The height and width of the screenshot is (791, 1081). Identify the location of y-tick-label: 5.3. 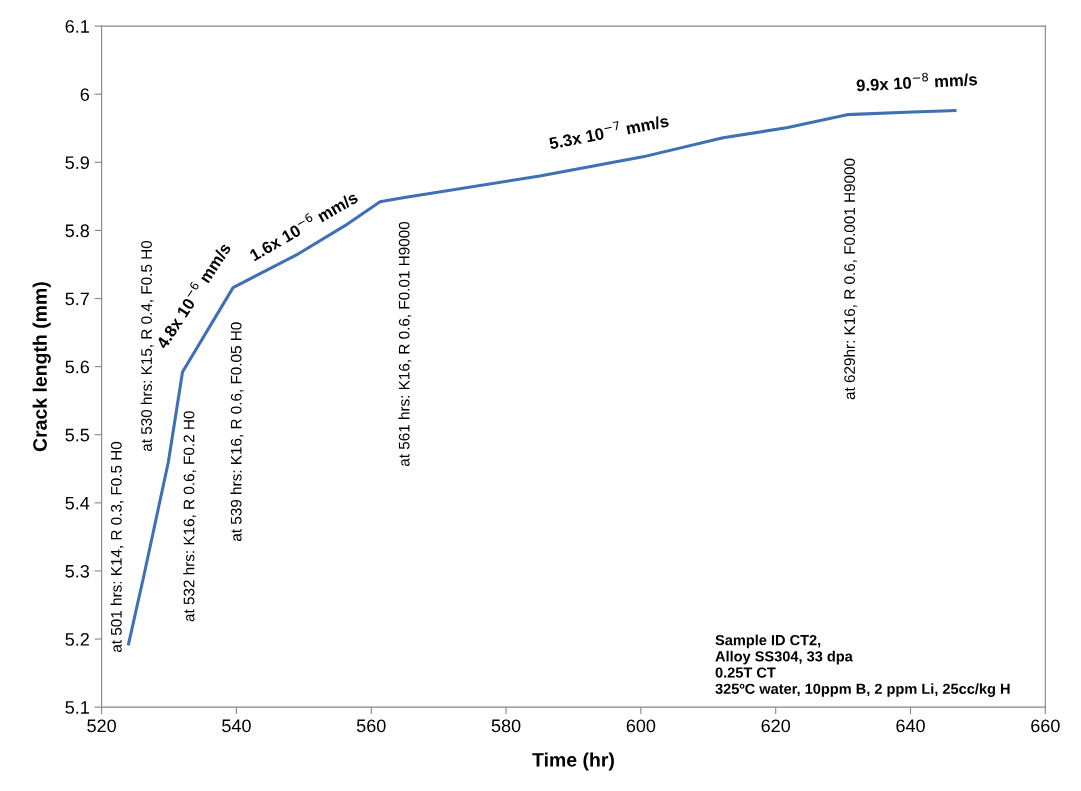
(77, 571).